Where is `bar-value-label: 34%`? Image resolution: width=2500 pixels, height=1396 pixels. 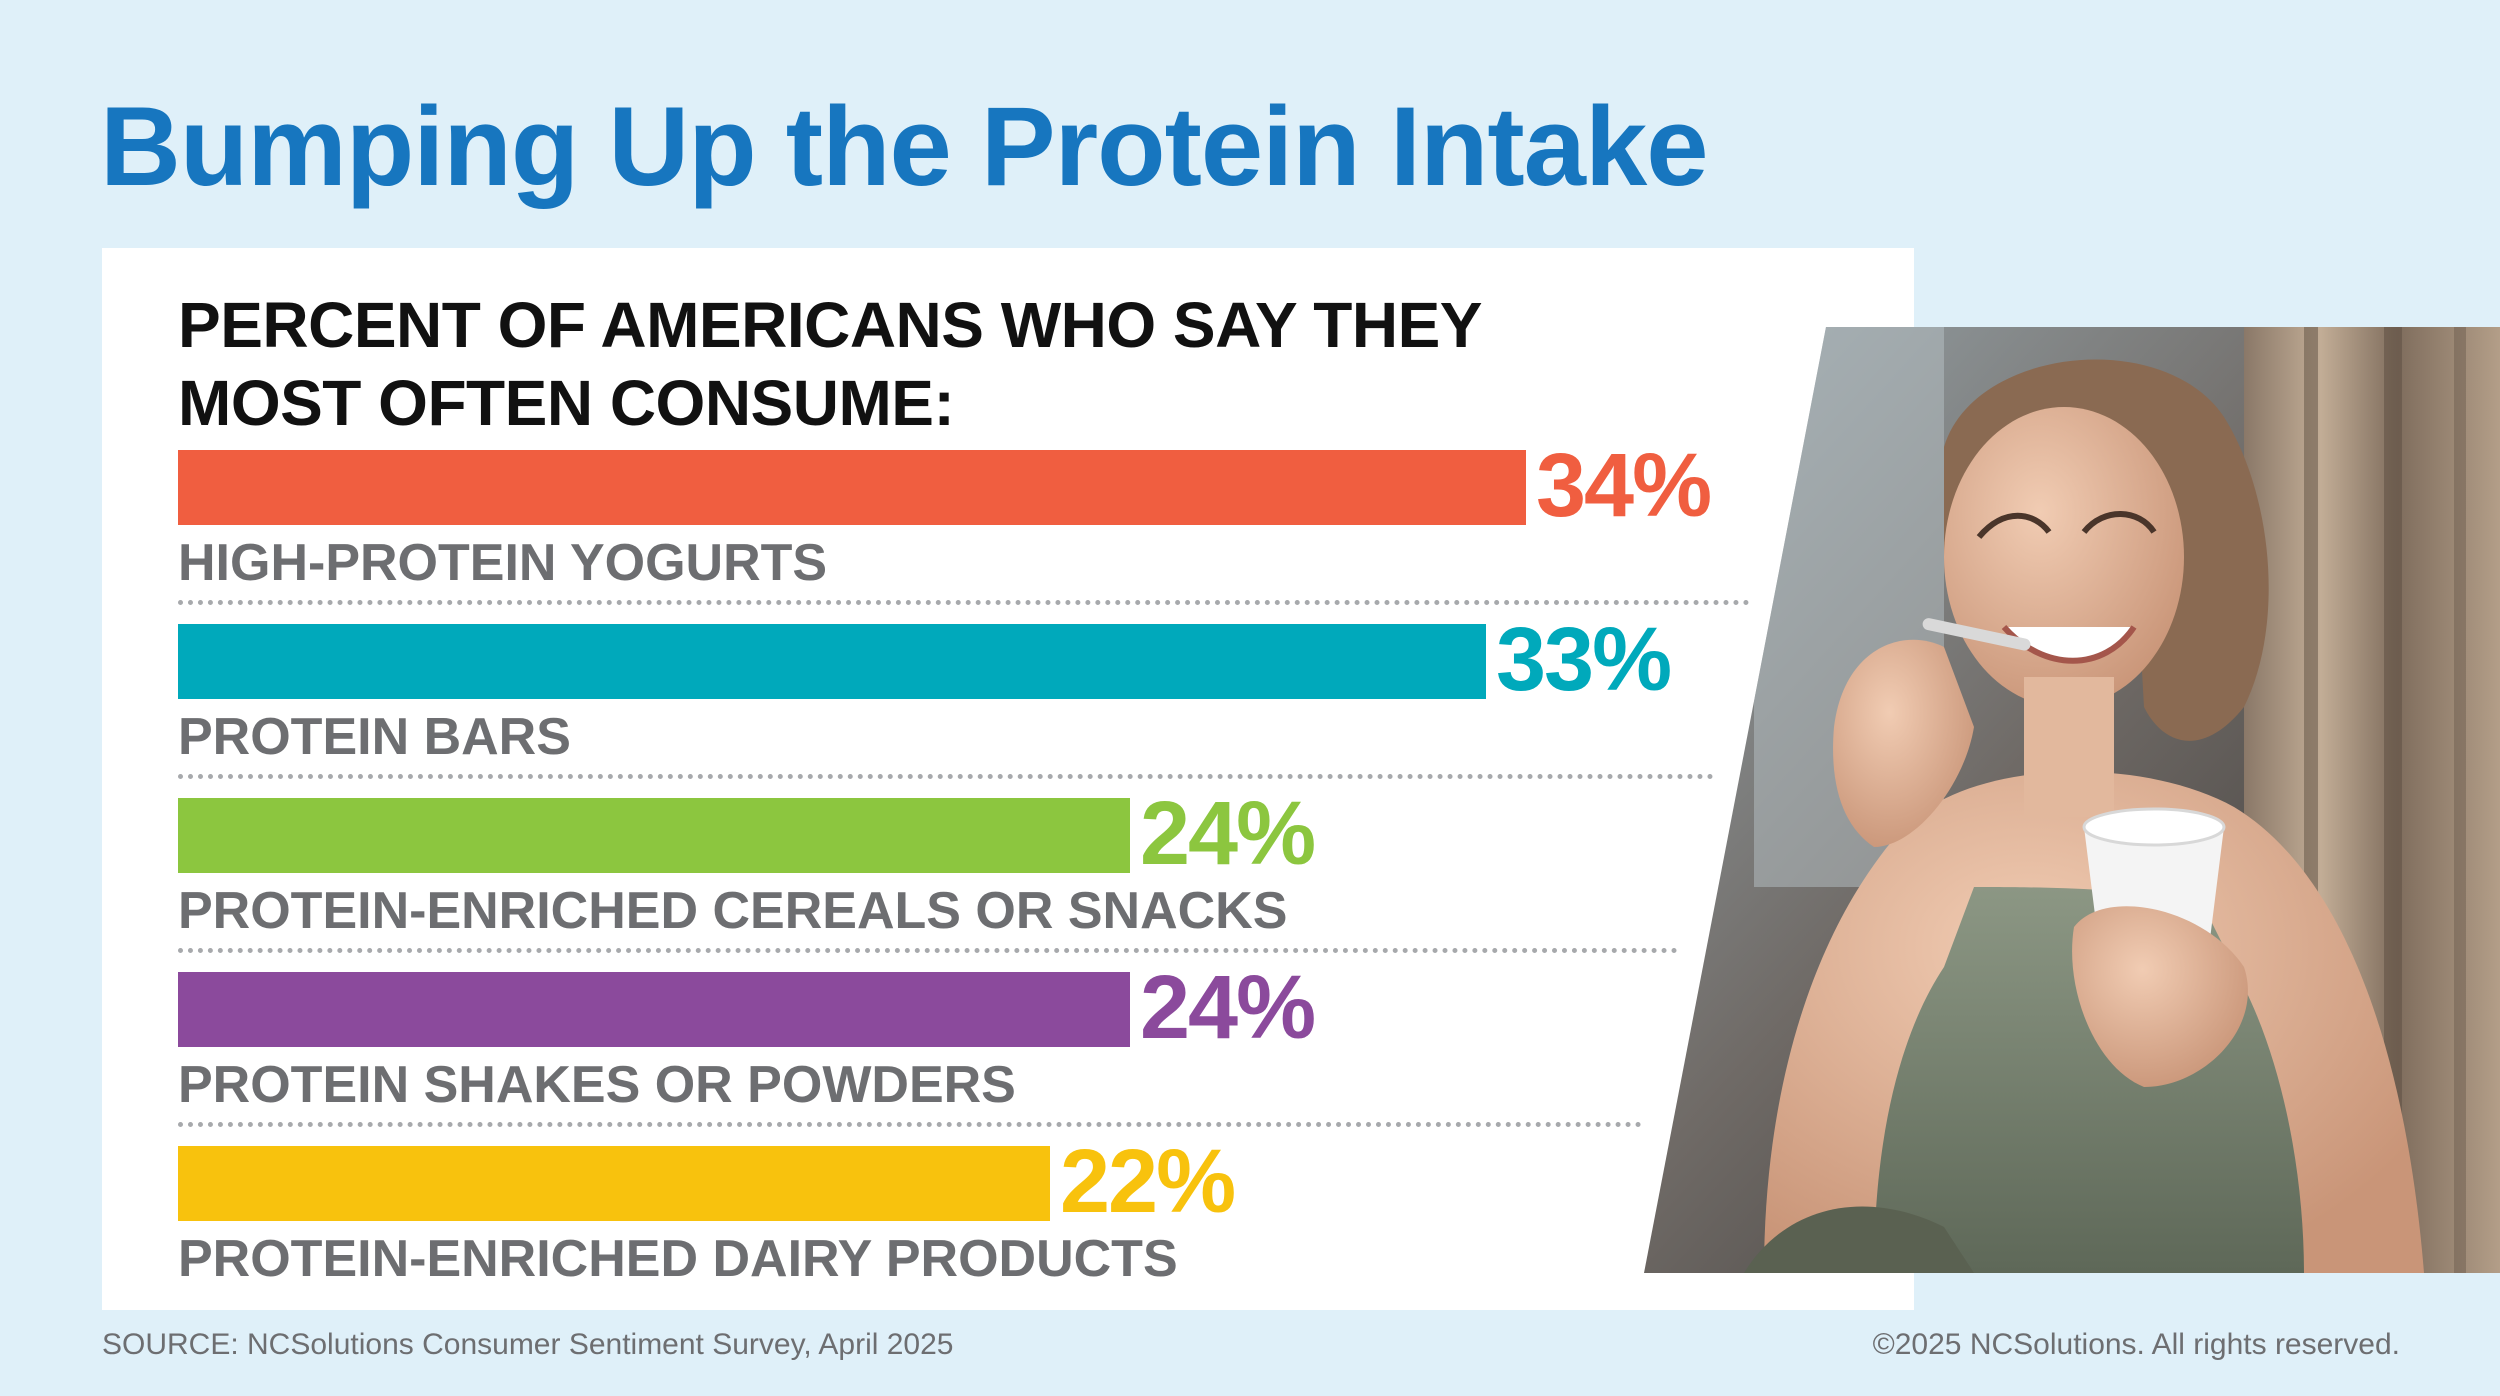
bar-value-label: 34% is located at coordinates (1624, 486).